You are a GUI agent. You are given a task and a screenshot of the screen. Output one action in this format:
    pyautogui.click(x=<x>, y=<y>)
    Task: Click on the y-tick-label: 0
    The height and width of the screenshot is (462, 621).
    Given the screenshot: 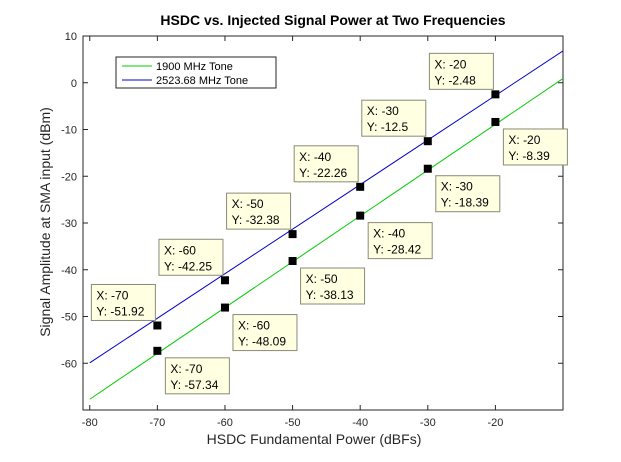 What is the action you would take?
    pyautogui.click(x=74, y=84)
    